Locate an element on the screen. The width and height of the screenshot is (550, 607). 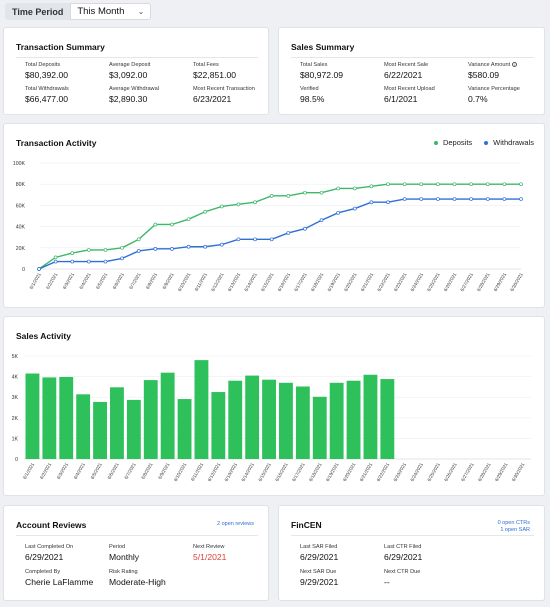
open-reviews-link: 2 open reviews is located at coordinates (235, 524).